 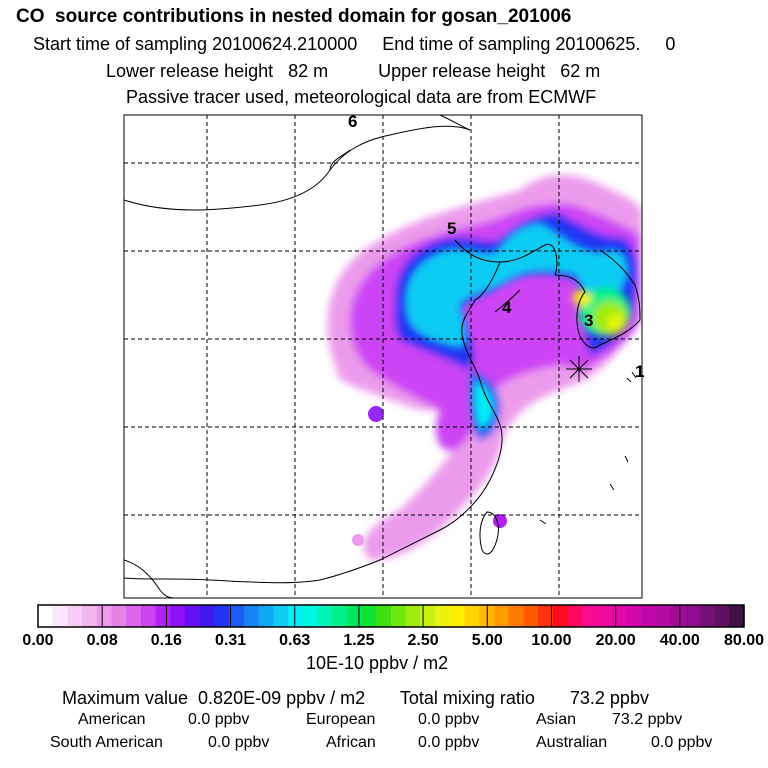 I want to click on colorbar-tick-label: 1.25, so click(x=358, y=640).